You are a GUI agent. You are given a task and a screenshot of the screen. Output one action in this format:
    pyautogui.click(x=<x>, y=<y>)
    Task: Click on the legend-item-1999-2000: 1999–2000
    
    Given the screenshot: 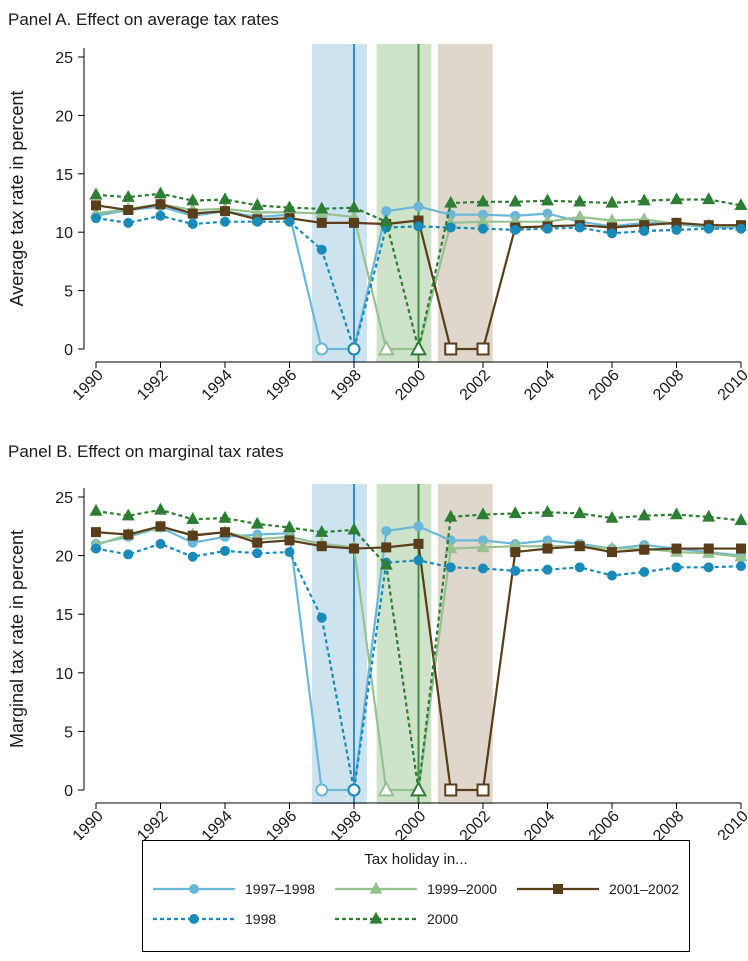 What is the action you would take?
    pyautogui.click(x=415, y=889)
    